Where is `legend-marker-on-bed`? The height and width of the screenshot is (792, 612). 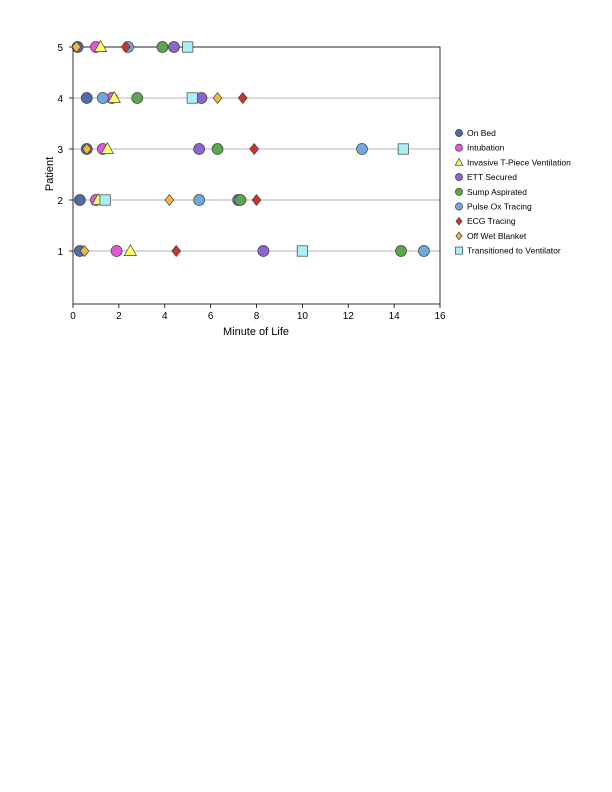
legend-marker-on-bed is located at coordinates (459, 133).